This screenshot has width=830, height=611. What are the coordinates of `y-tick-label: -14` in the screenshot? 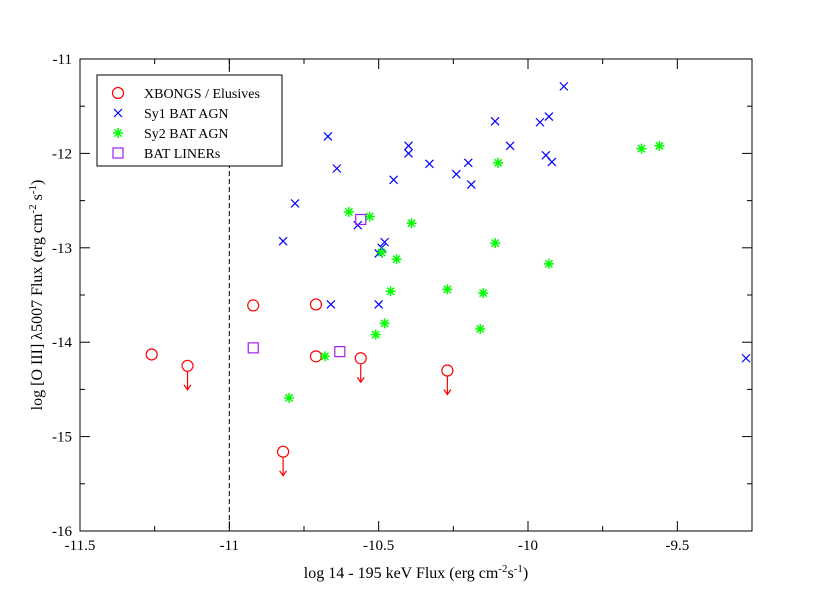 It's located at (62, 343).